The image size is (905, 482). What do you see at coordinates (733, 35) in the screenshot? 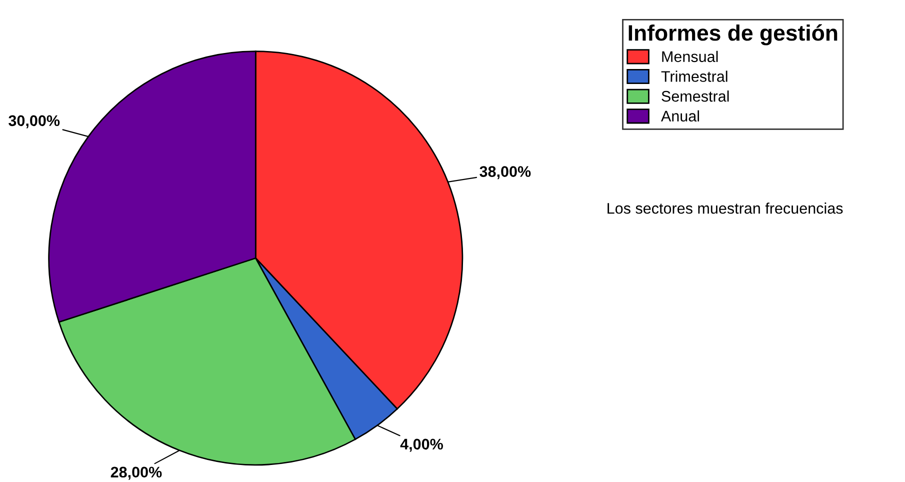
I see `legend-title: Informes de gestión` at bounding box center [733, 35].